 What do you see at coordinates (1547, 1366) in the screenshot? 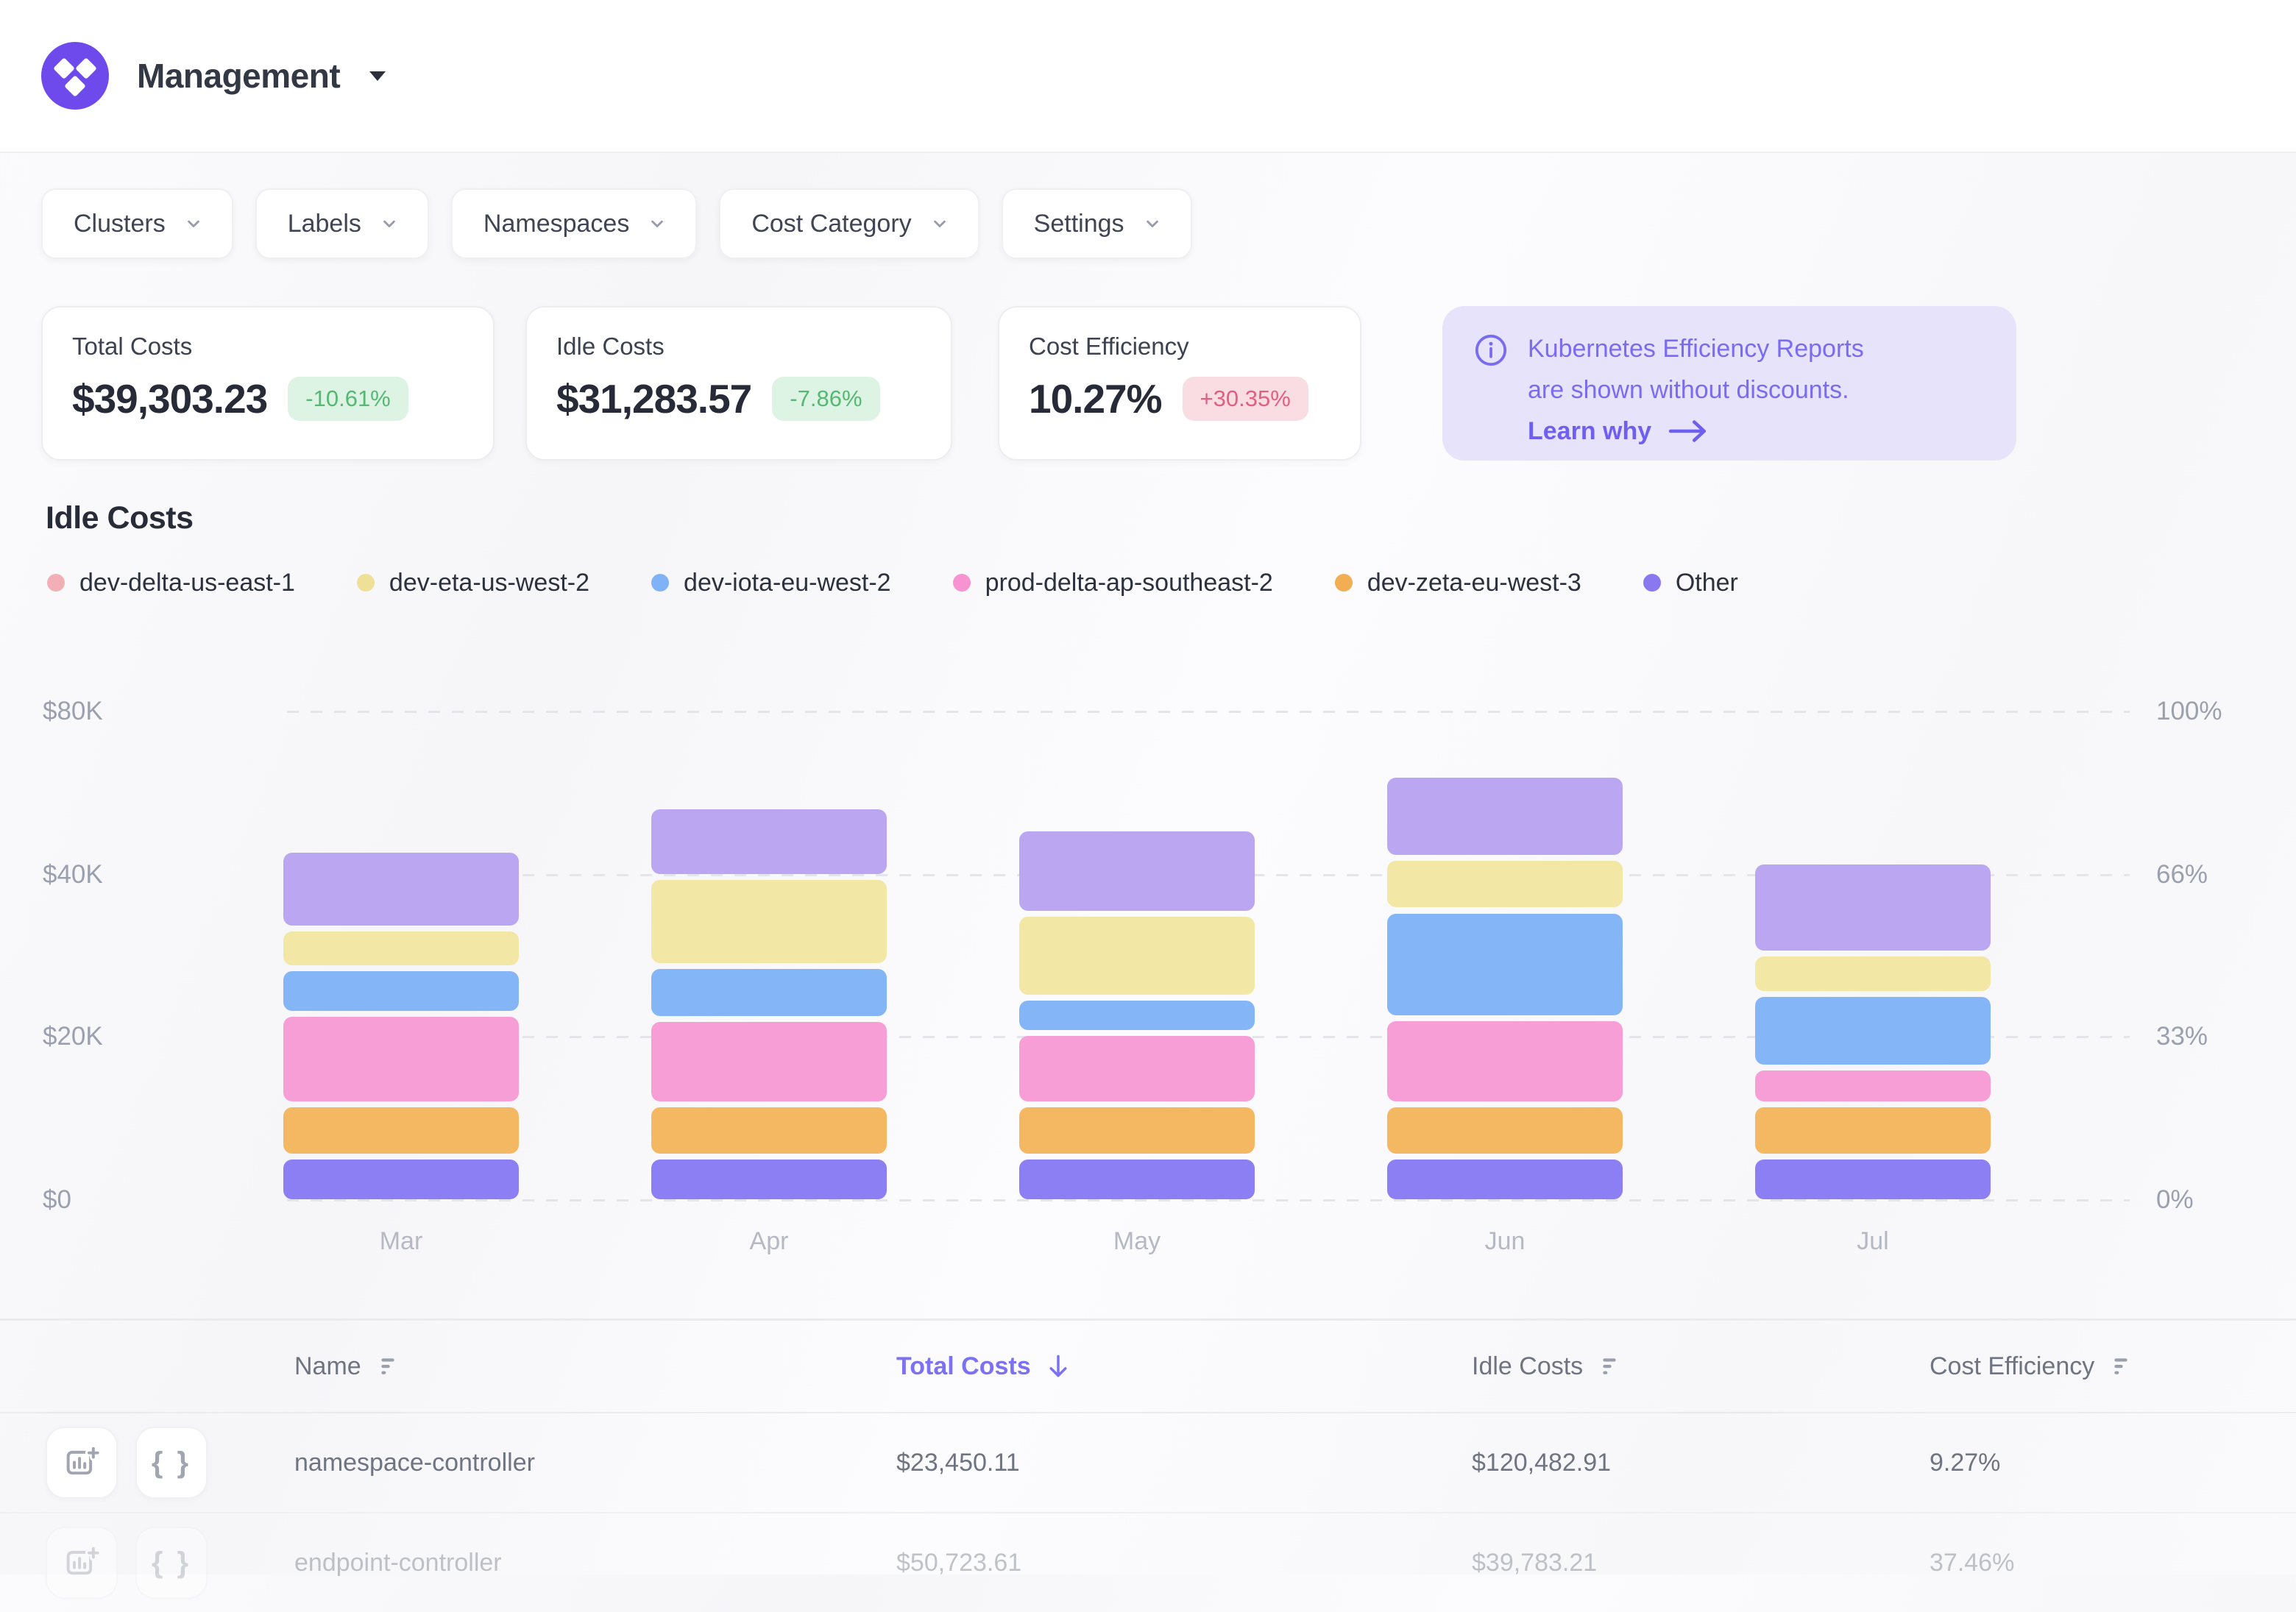
I see `column-header-idle-costs: Idle Costs` at bounding box center [1547, 1366].